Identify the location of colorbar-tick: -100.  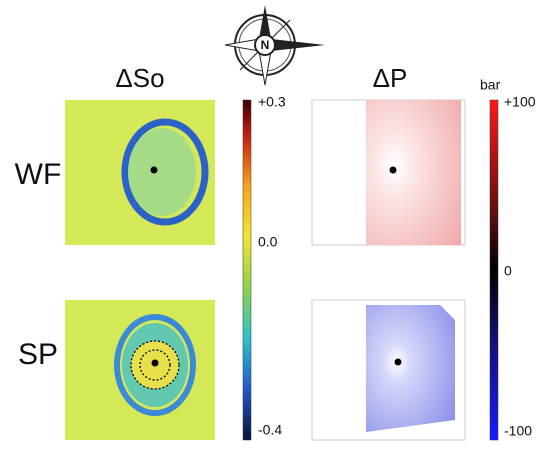
(518, 431).